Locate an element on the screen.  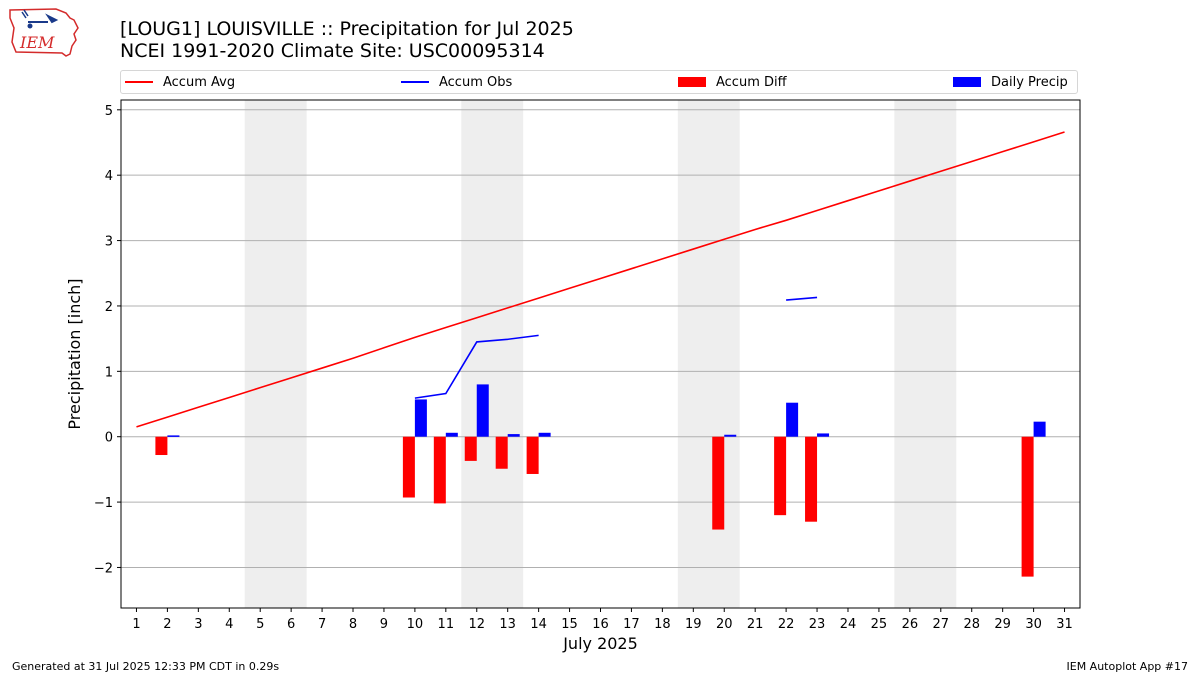
x-tick-label: 27 is located at coordinates (941, 624).